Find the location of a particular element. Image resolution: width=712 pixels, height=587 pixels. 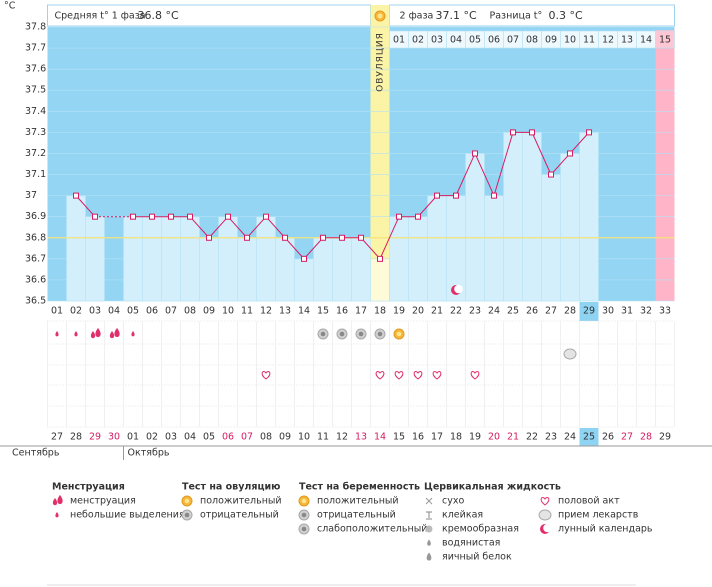

ovulation-icon-core is located at coordinates (380, 16).